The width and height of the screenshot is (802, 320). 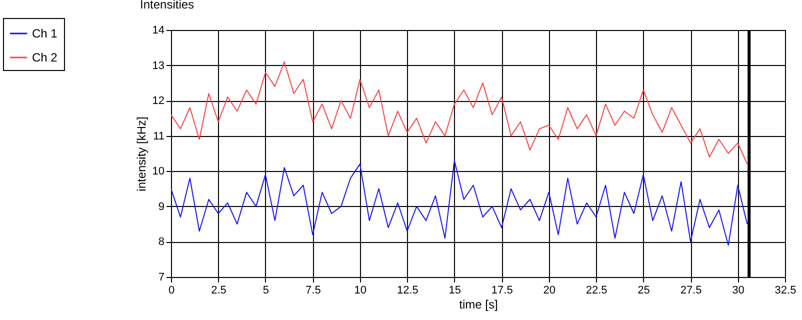 I want to click on x-tick-label: 30, so click(x=738, y=290).